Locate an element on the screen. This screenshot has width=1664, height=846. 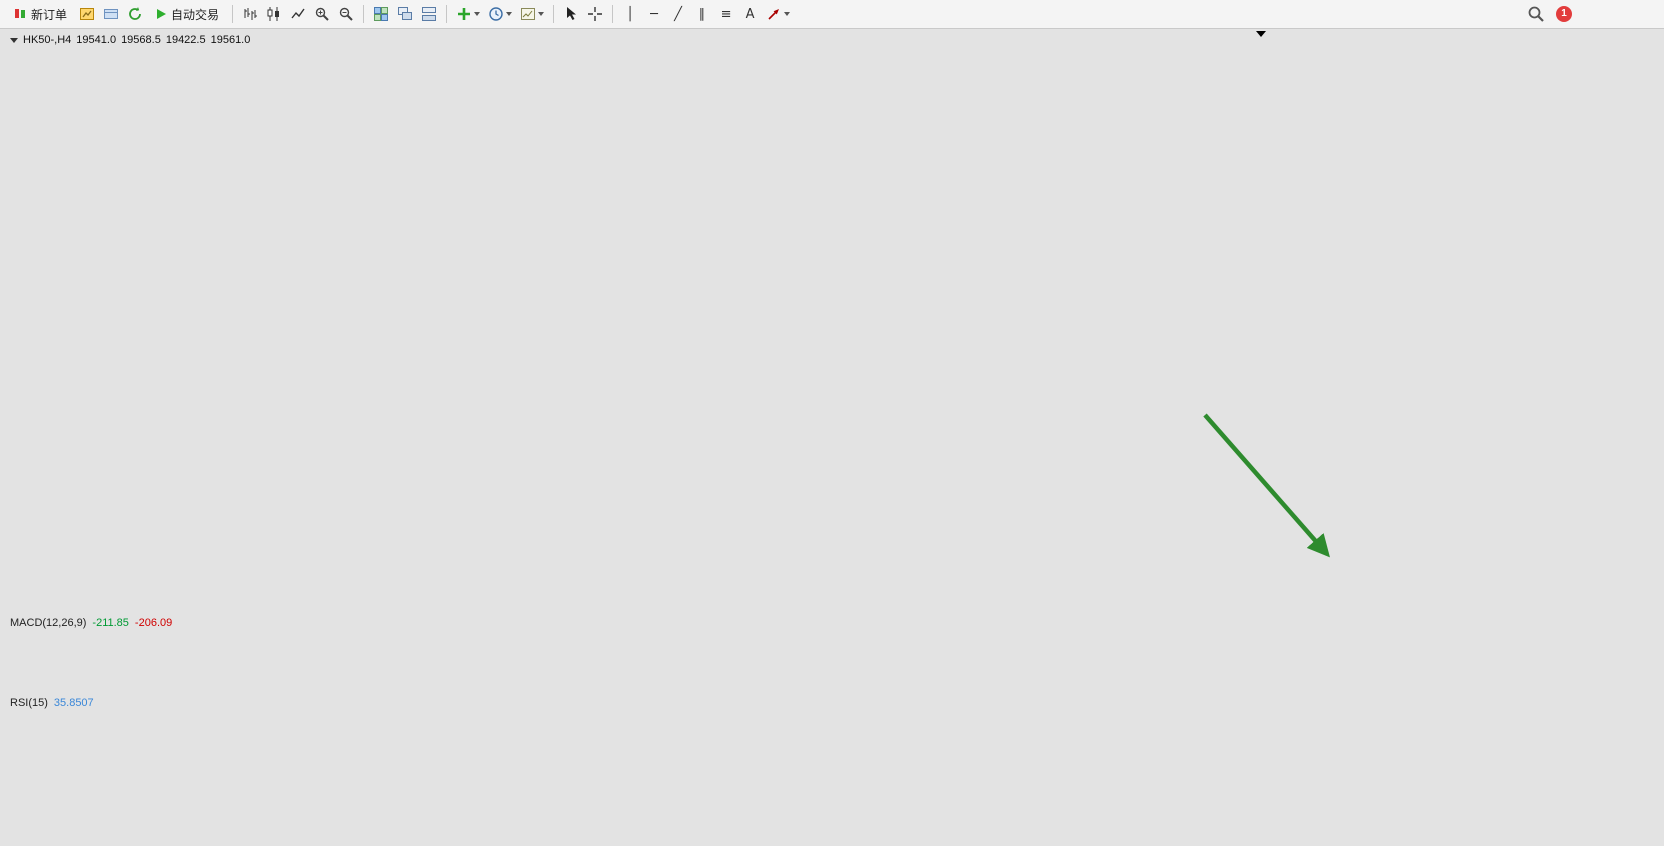
one-click-trading-toggle is located at coordinates (14, 40).